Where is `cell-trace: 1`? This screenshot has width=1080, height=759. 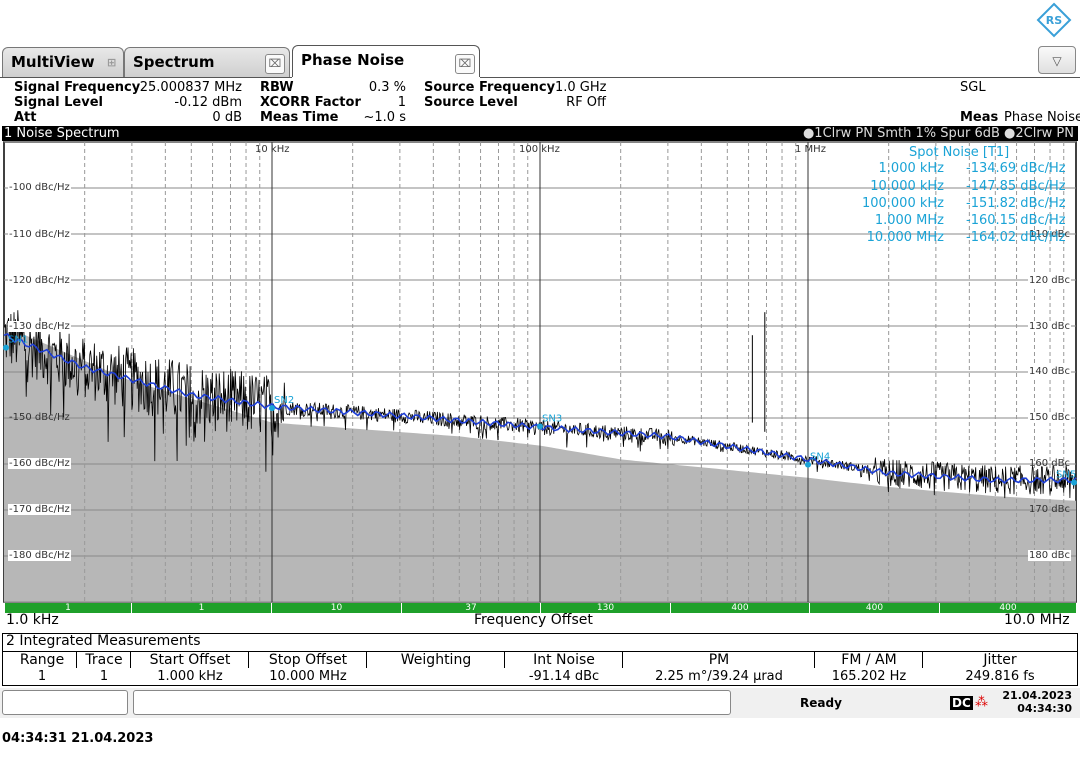 cell-trace: 1 is located at coordinates (104, 676).